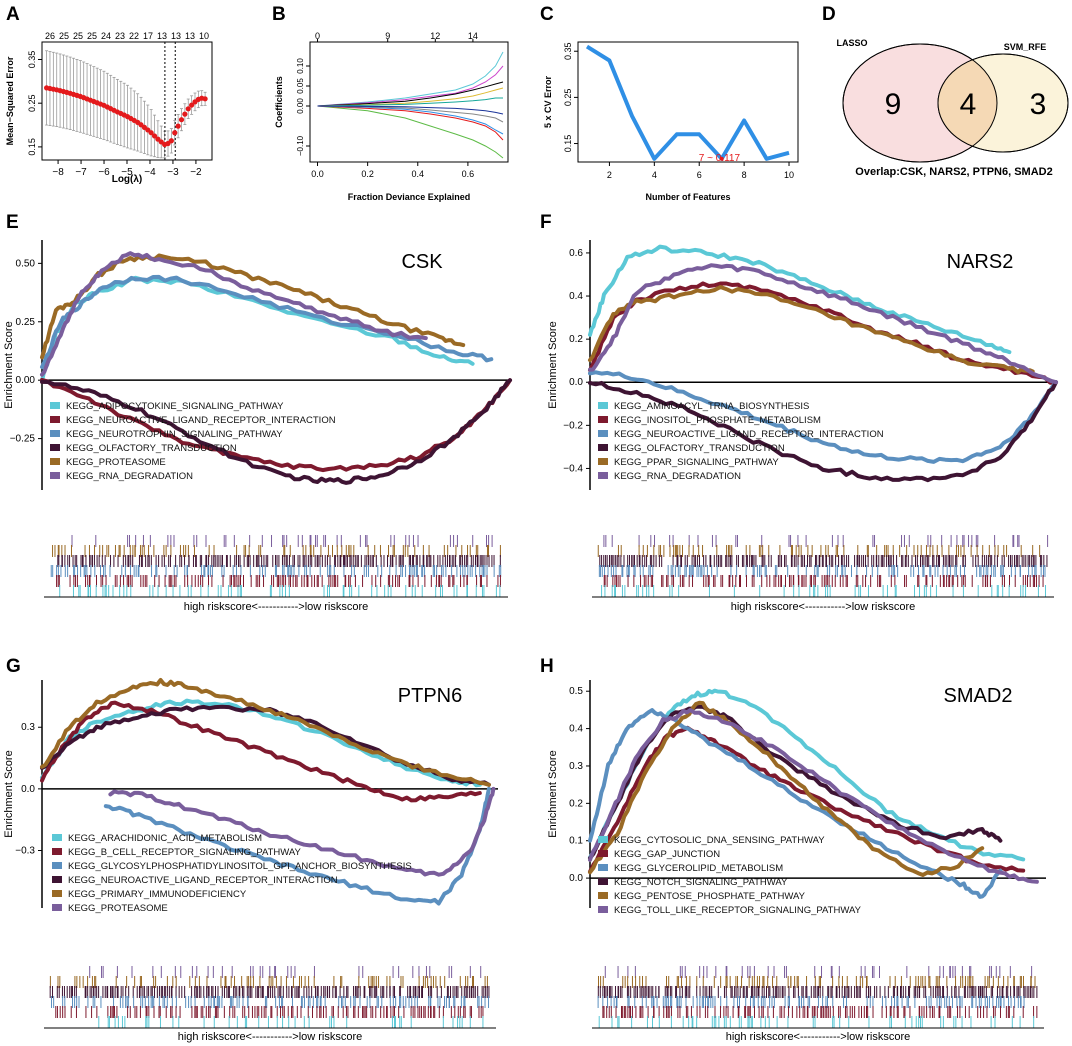  I want to click on panel-c-x-tick: 4, so click(654, 175).